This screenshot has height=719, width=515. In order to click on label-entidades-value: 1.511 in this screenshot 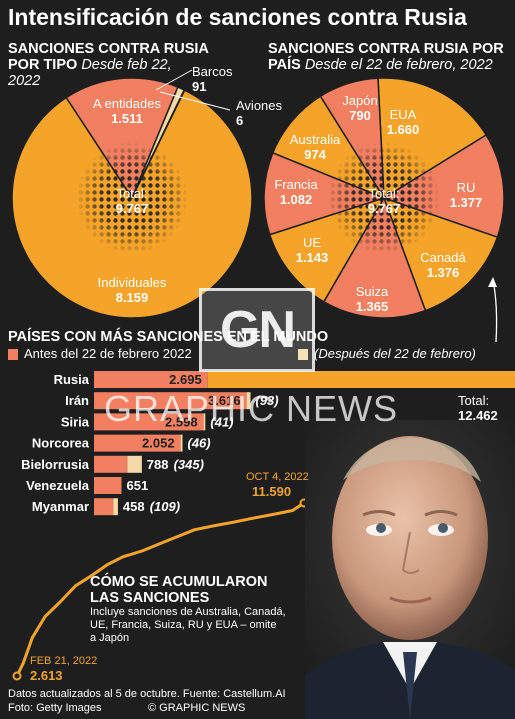, I will do `click(127, 118)`.